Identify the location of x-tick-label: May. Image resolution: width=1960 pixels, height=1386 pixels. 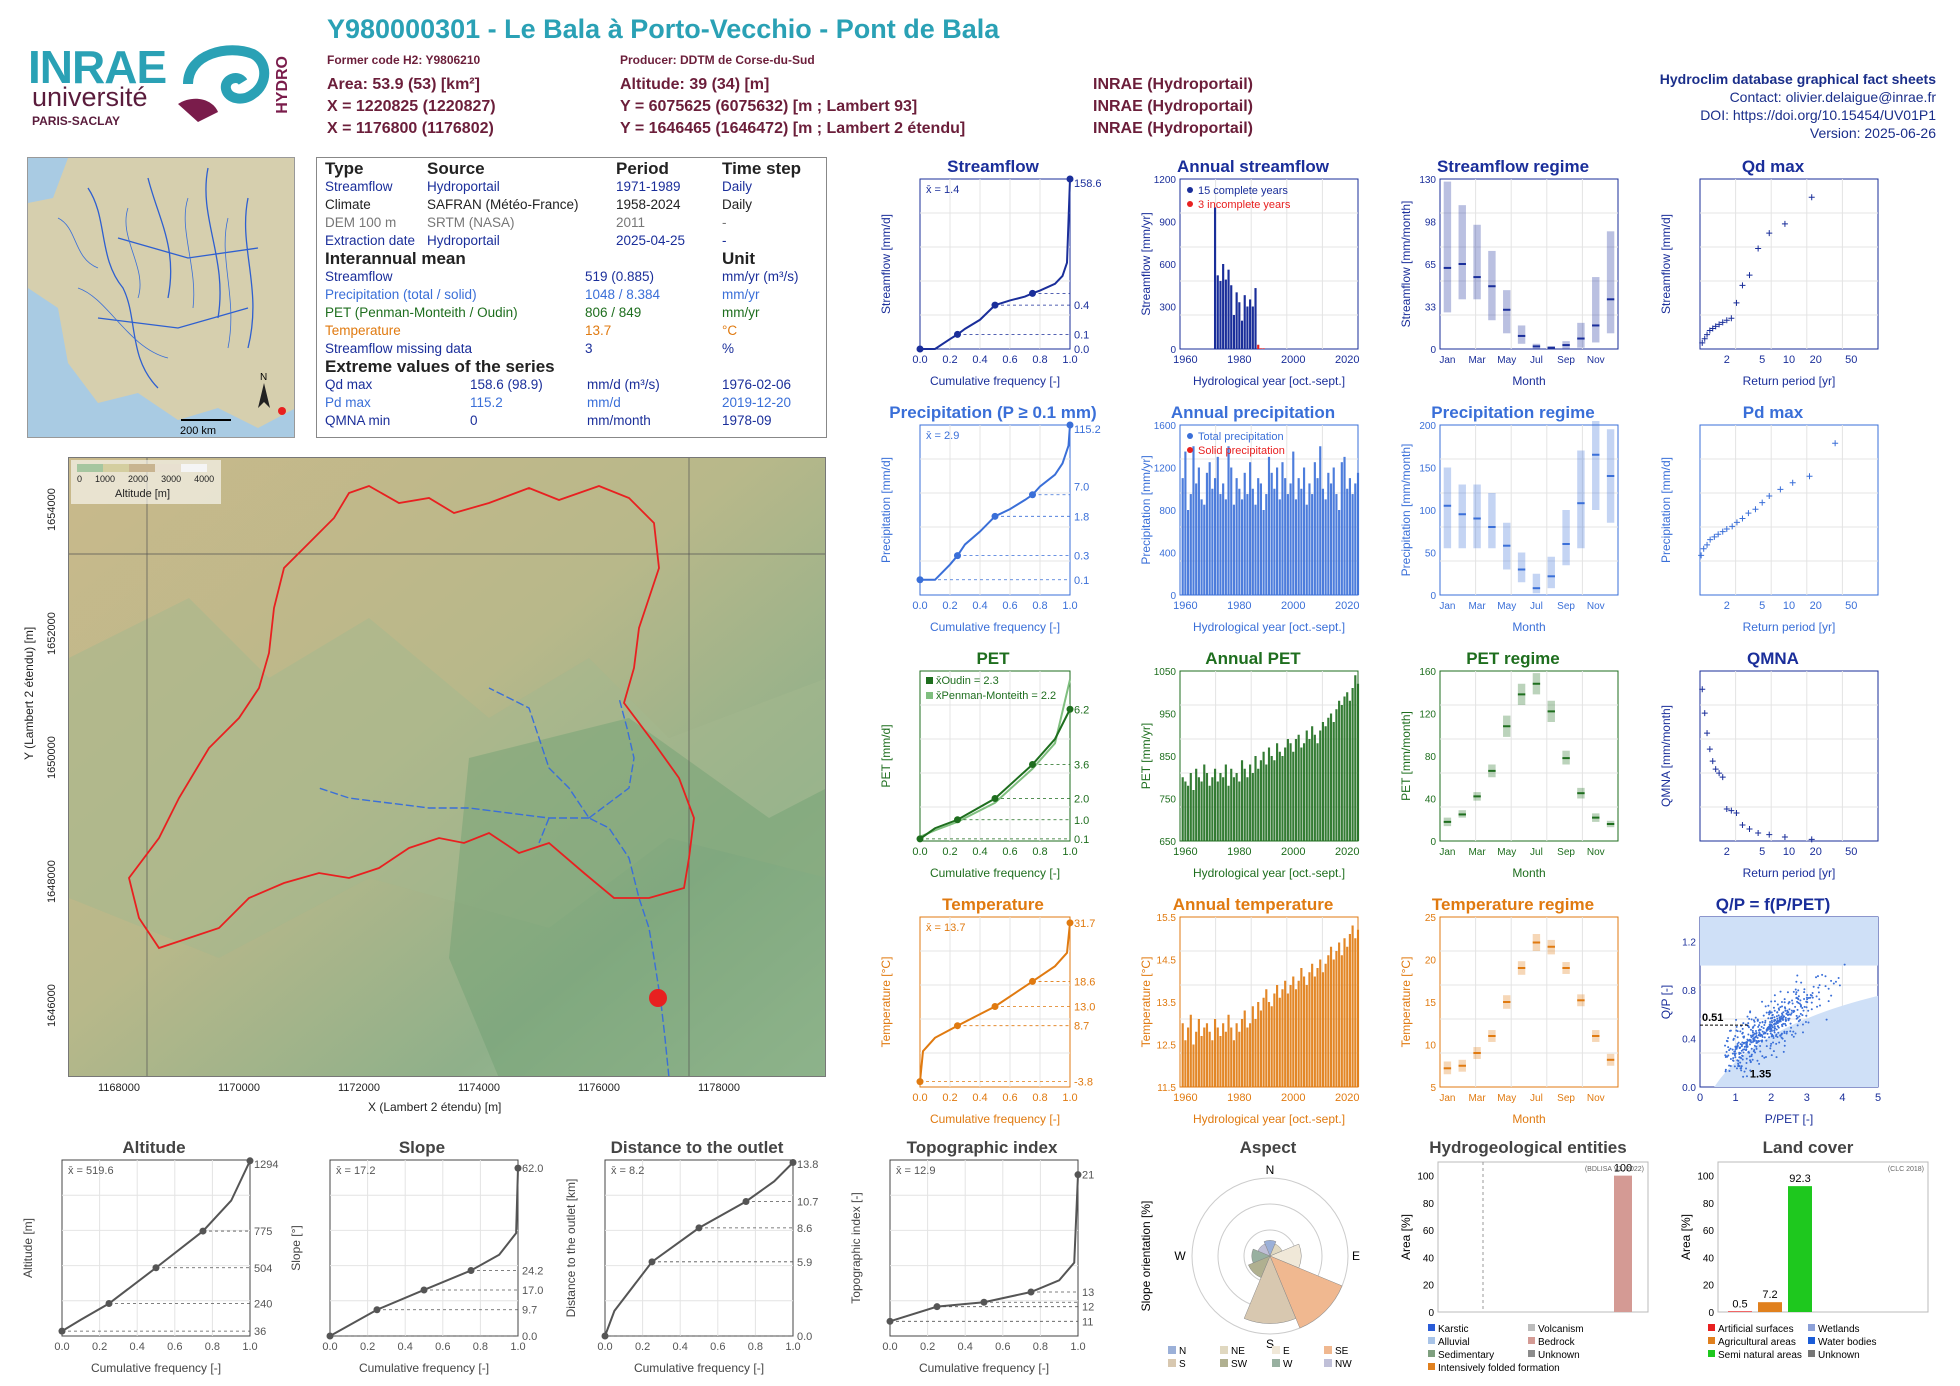
(1506, 360).